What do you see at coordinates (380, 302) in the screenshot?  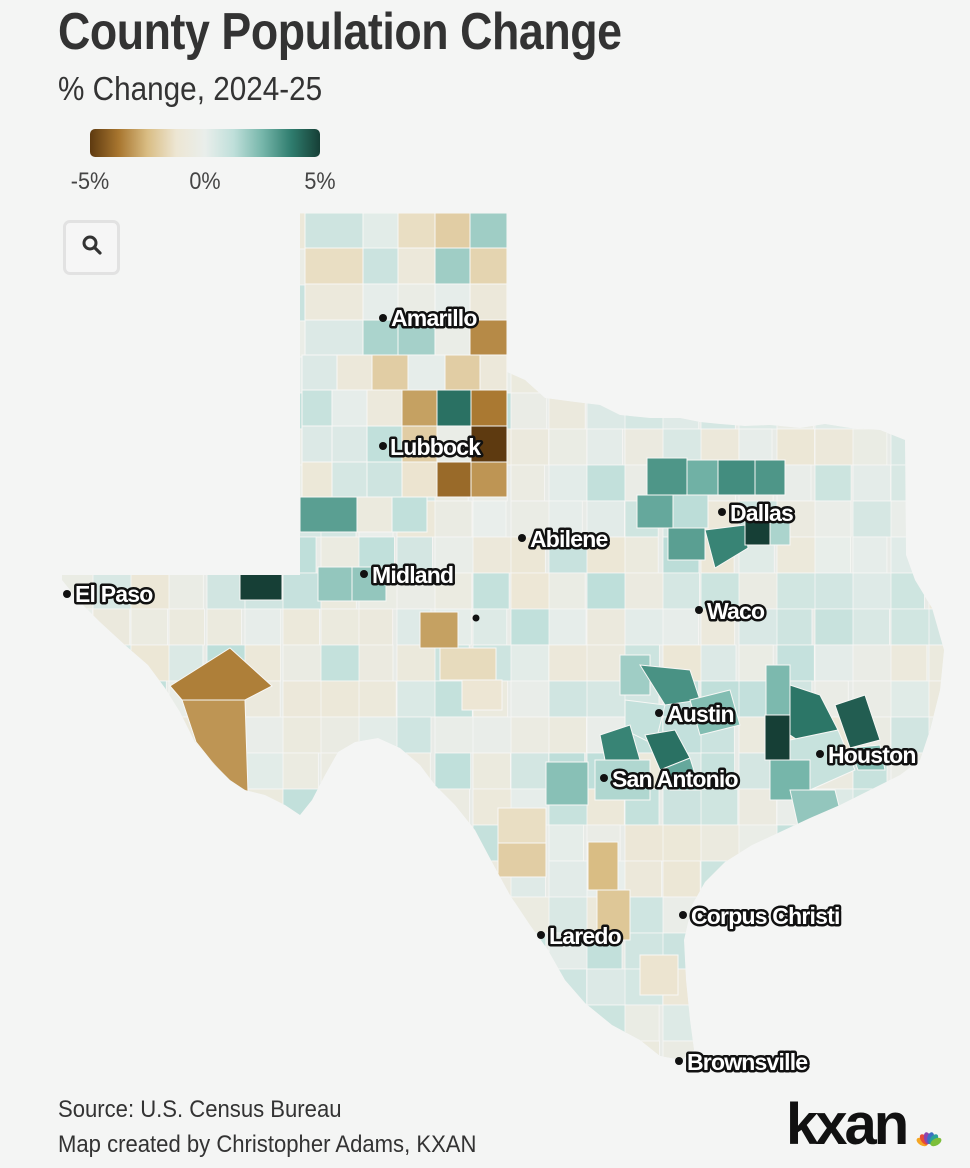 I see `county-potter: Potter: 0.1%` at bounding box center [380, 302].